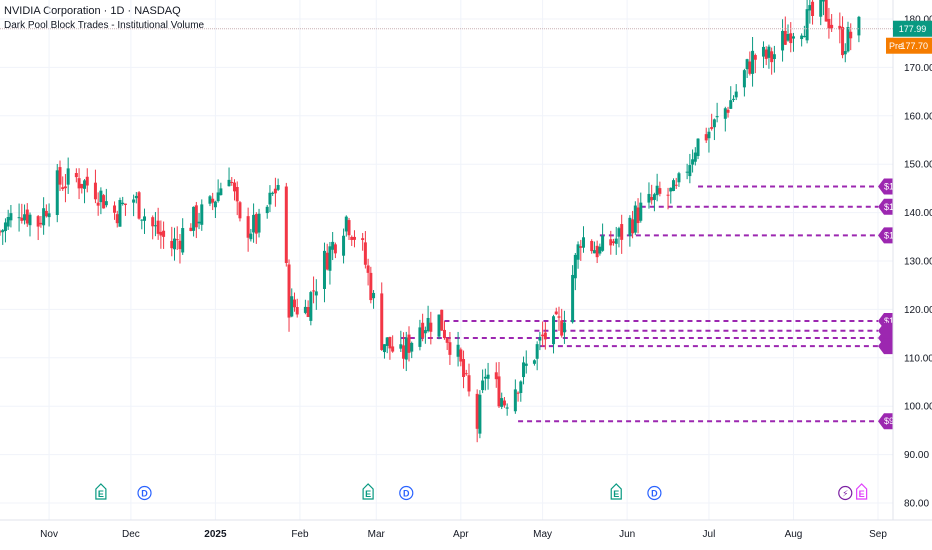 The height and width of the screenshot is (550, 932). Describe the element at coordinates (862, 491) in the screenshot. I see `earnings-marker: E` at that location.